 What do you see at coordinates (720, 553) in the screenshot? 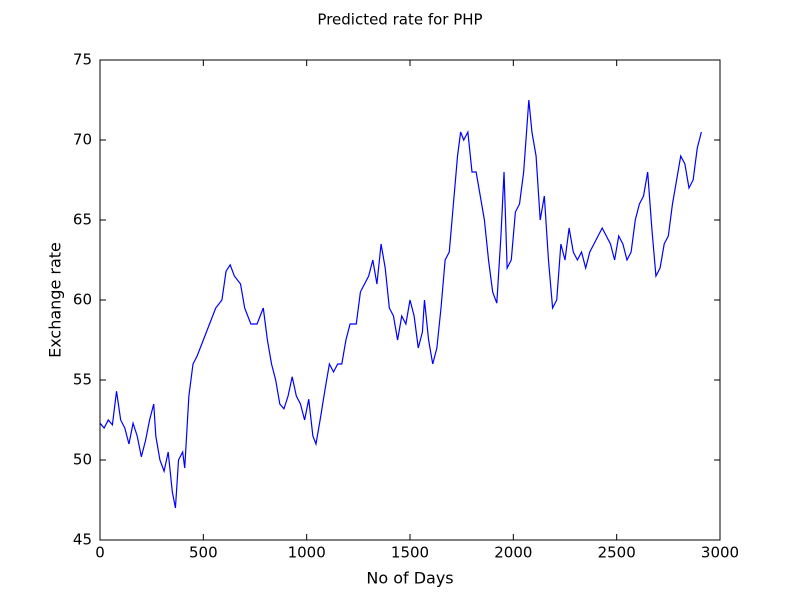
I see `x-tick-label: 3000` at bounding box center [720, 553].